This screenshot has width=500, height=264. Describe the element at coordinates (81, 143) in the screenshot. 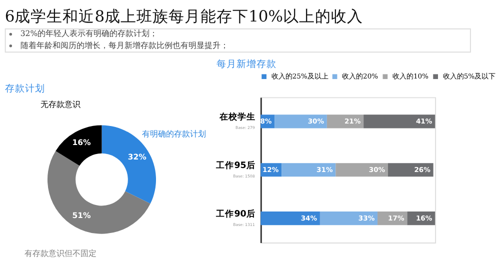

I see `data-label: 16%` at that location.